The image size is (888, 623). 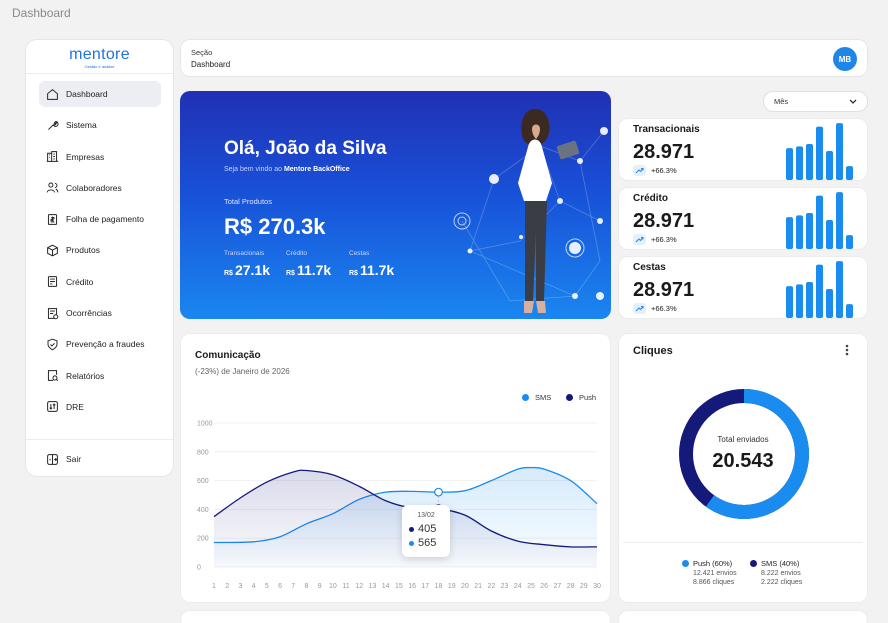 I want to click on kpi-title: Transacionais, so click(x=666, y=129).